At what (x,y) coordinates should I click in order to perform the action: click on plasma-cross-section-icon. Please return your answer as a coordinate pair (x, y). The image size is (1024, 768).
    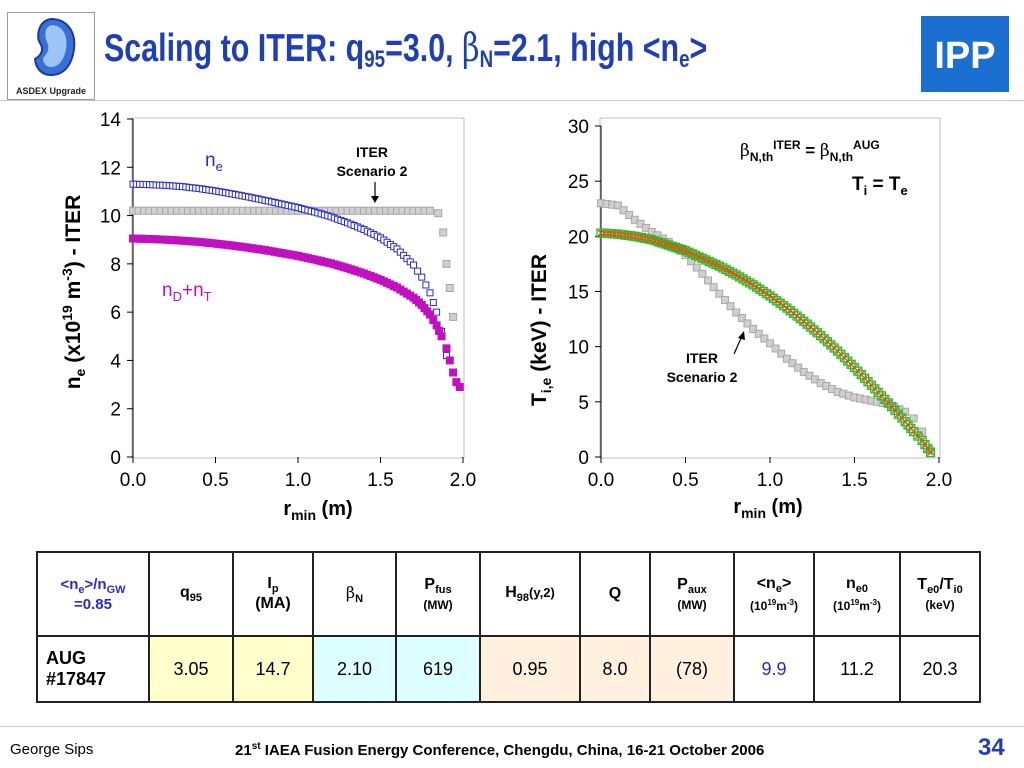
    Looking at the image, I should click on (54, 47).